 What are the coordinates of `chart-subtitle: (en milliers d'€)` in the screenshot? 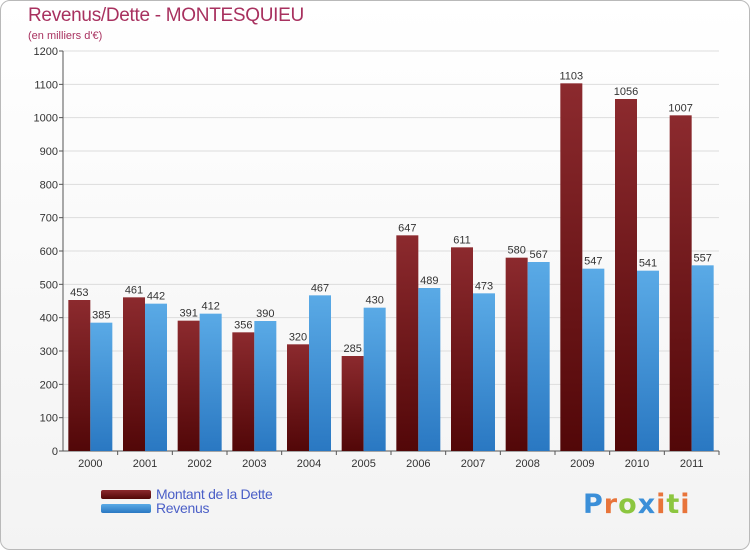 It's located at (65, 36).